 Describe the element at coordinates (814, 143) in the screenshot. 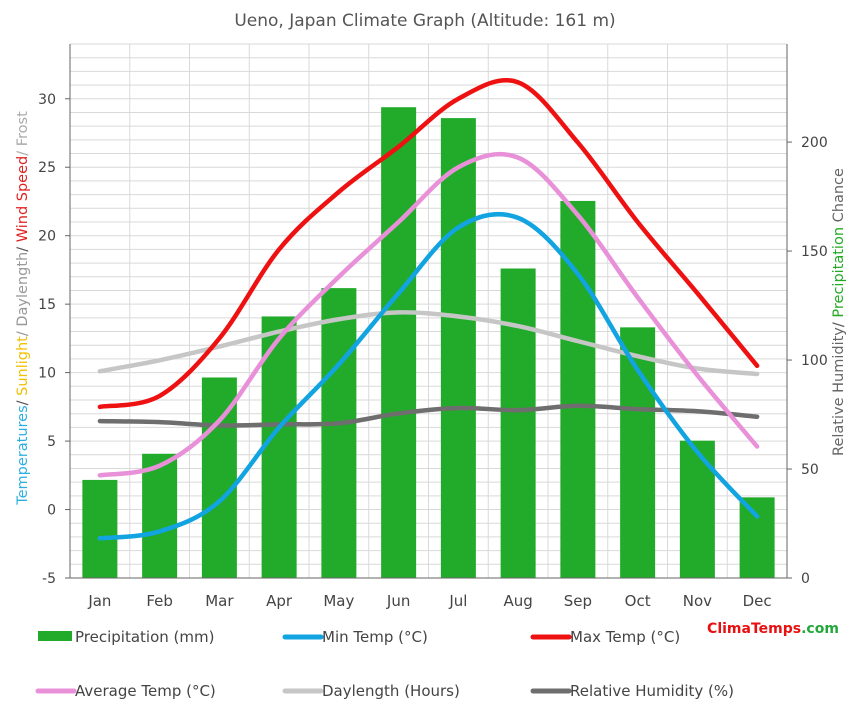

I see `right-axis-tick-label: 200` at that location.